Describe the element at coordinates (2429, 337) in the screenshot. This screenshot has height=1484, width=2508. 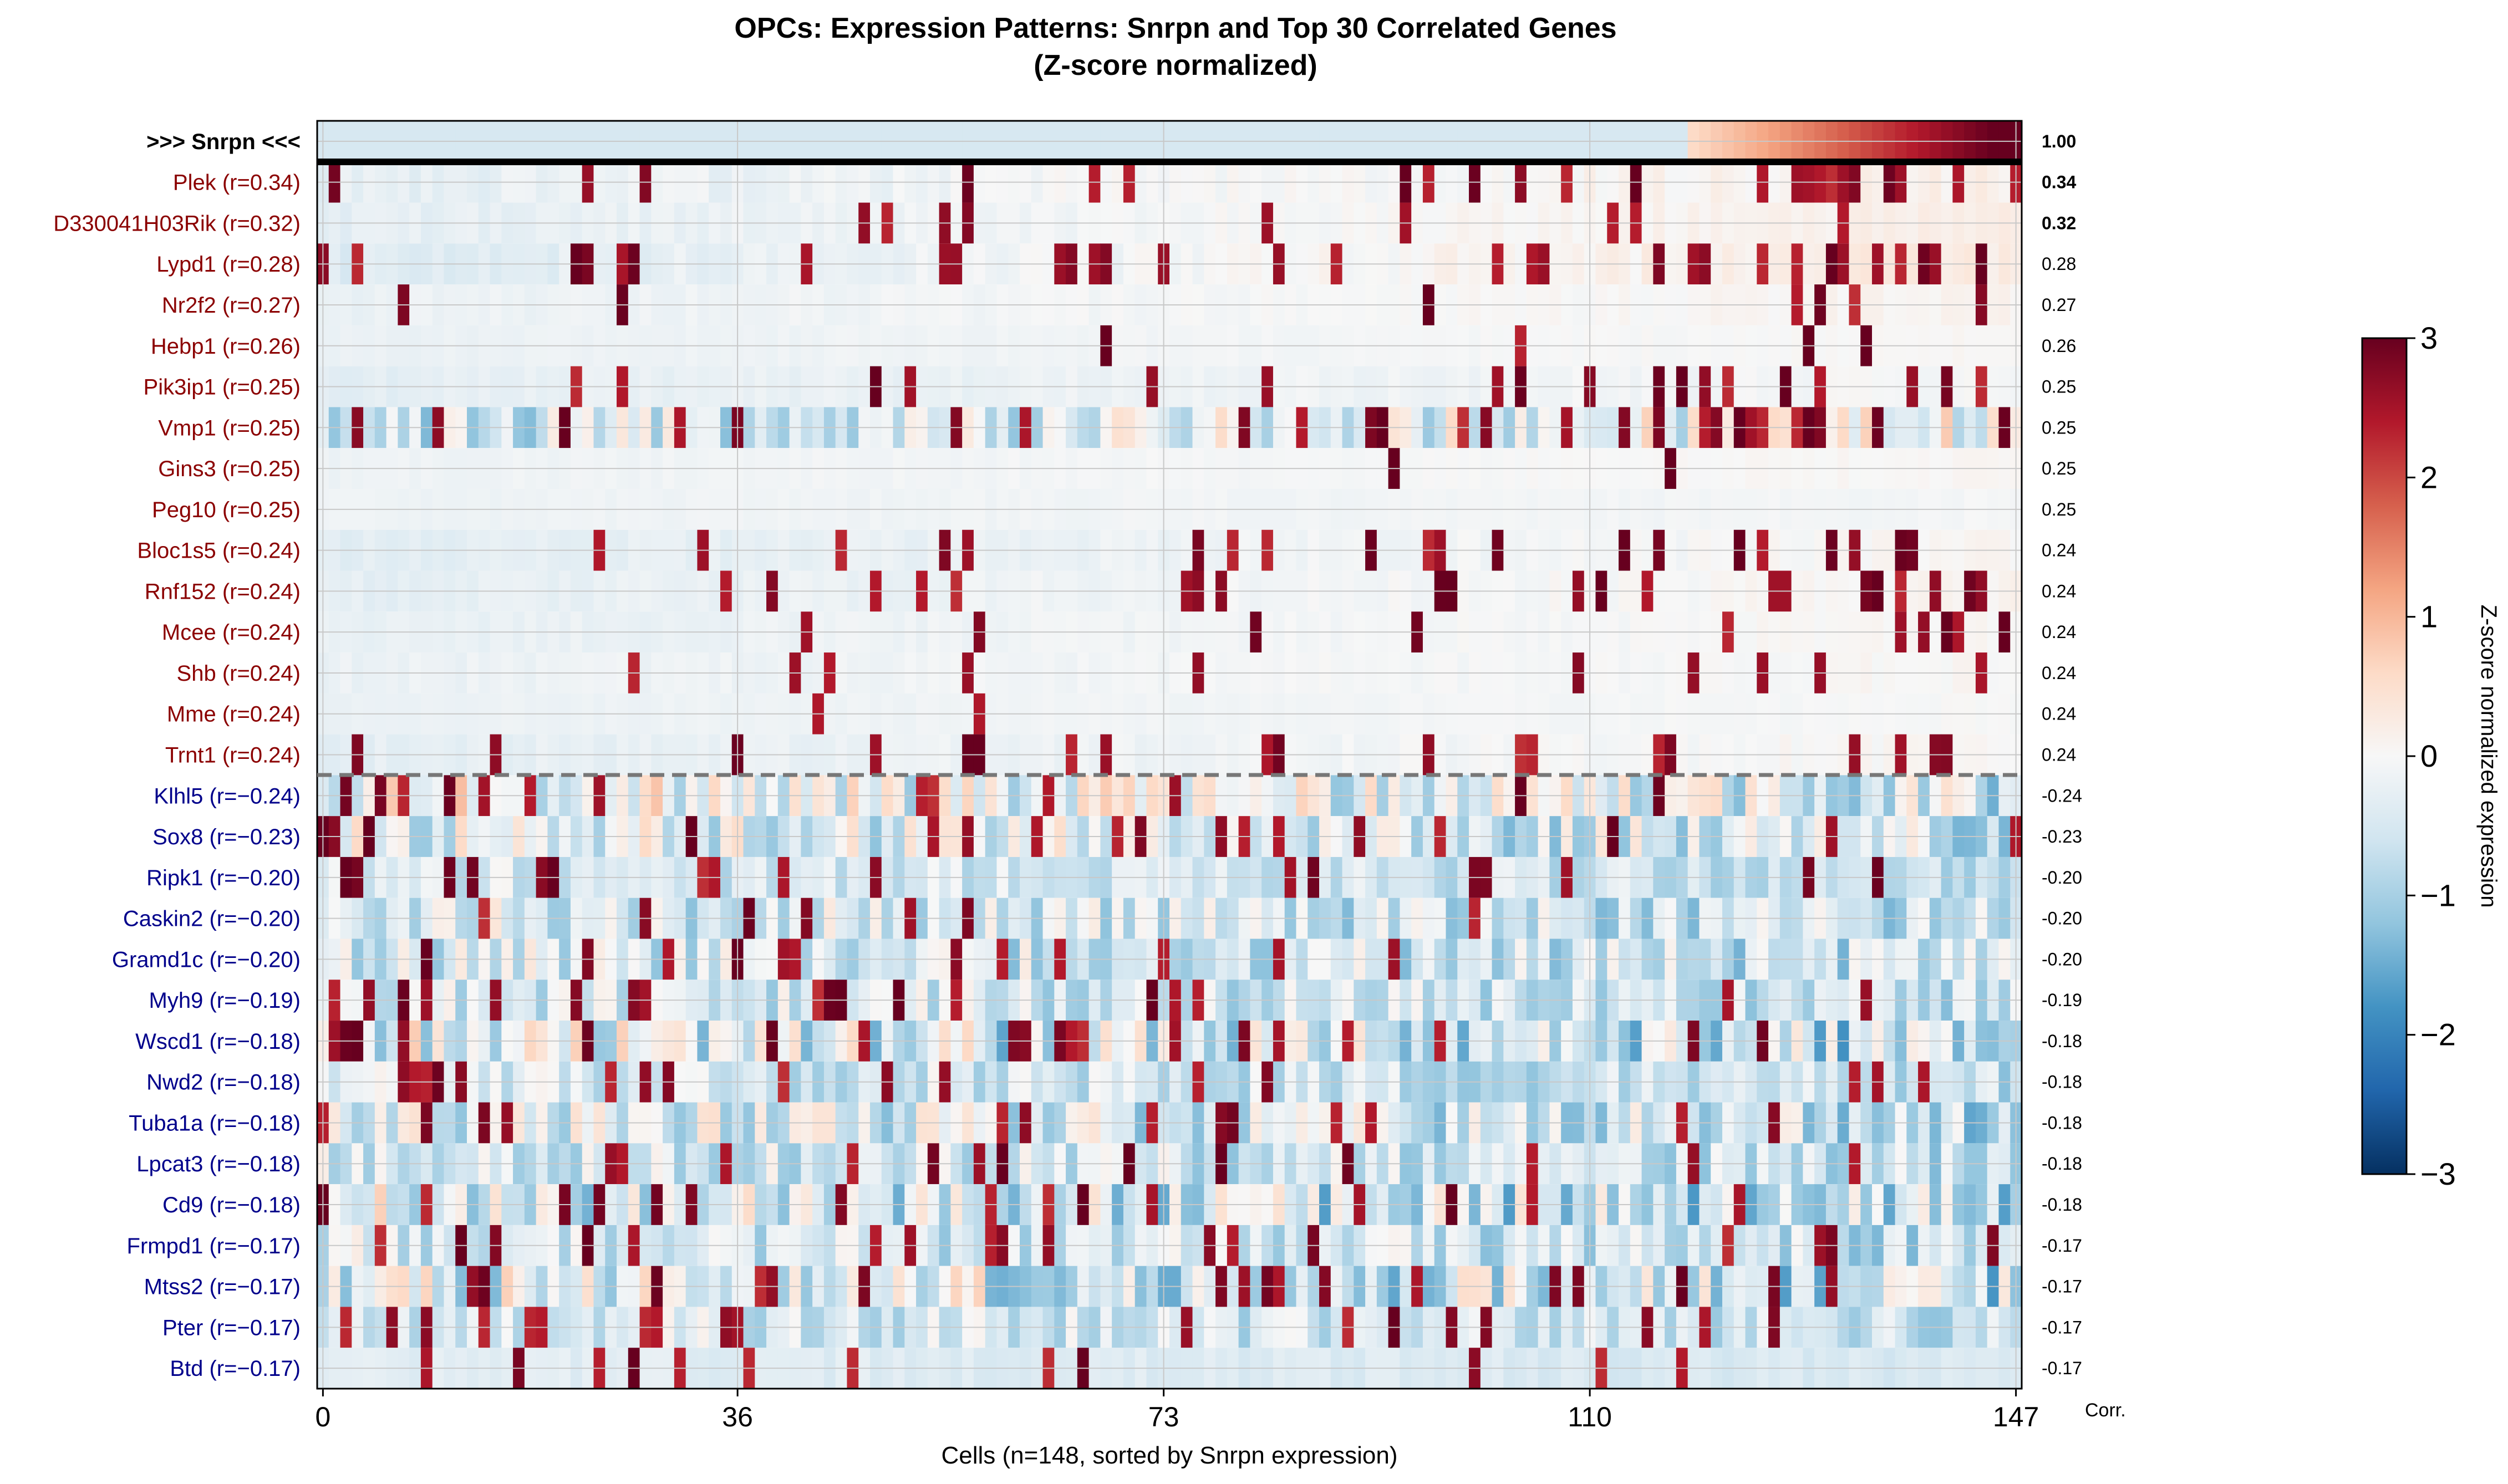
I see `colorbar-tick-label: 3` at that location.